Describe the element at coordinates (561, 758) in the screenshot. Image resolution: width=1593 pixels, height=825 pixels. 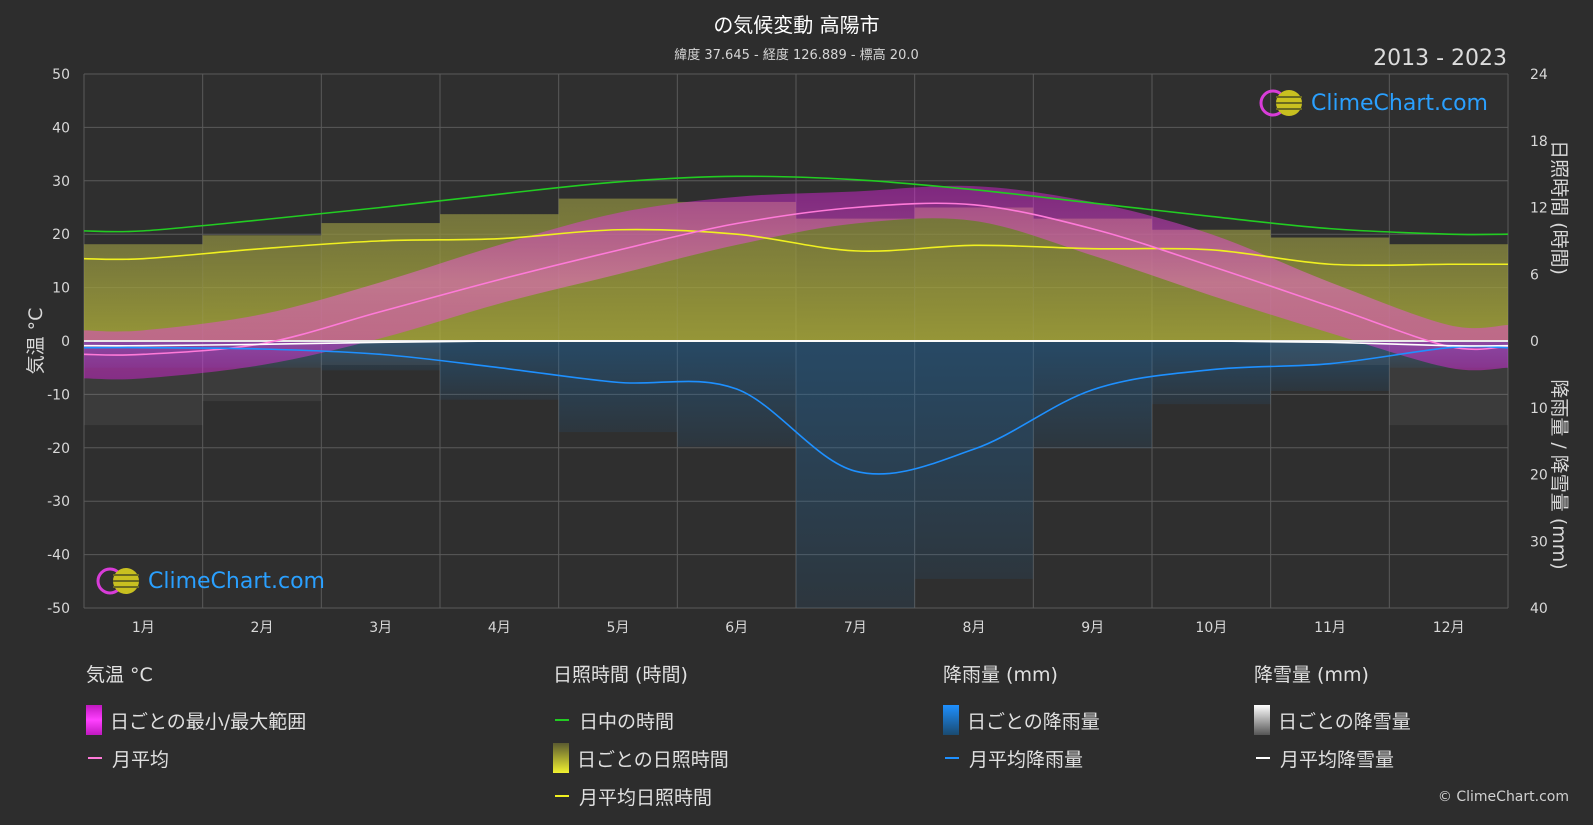
I see `sunshine-swatch` at that location.